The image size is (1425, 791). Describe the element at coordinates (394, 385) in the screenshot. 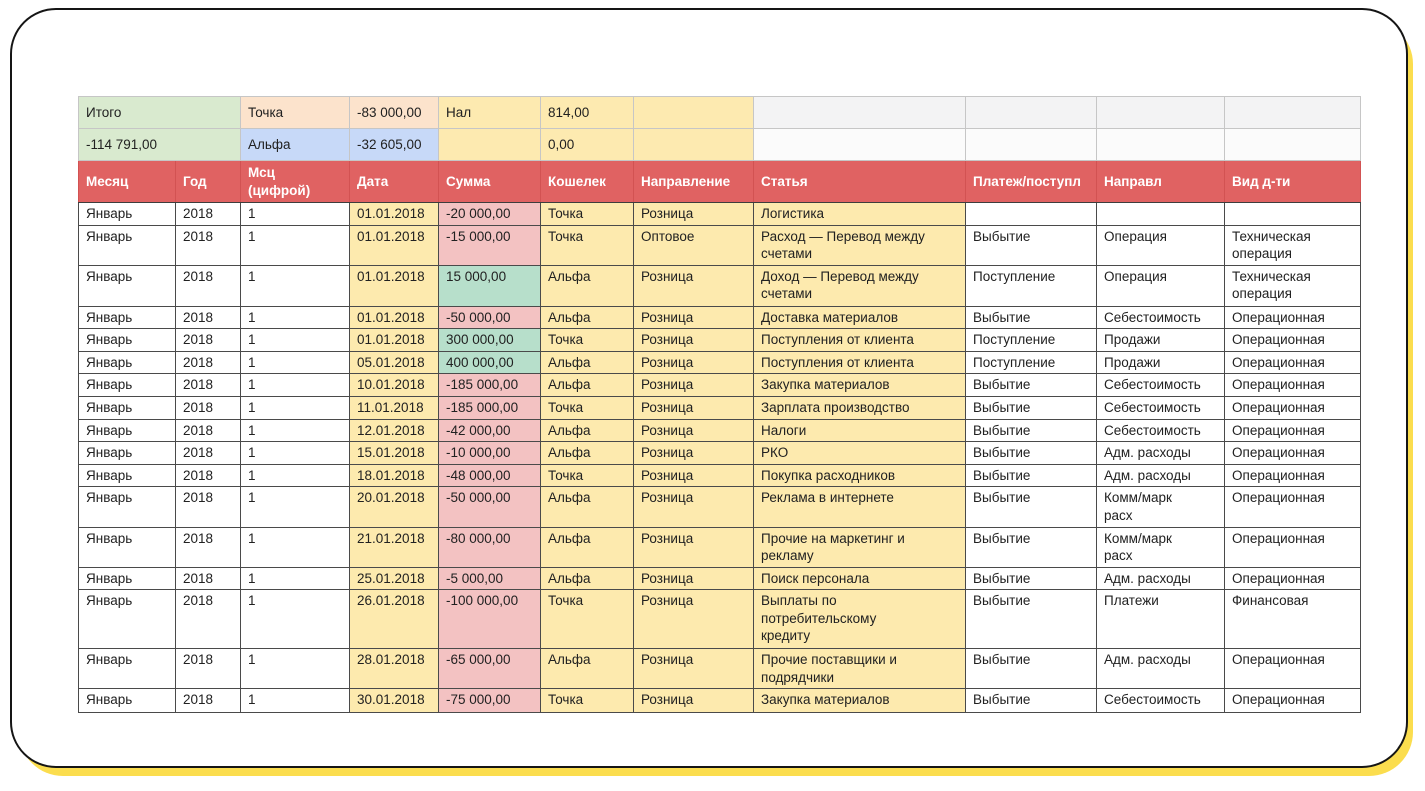

I see `cell-date: 10.01.2018` at that location.